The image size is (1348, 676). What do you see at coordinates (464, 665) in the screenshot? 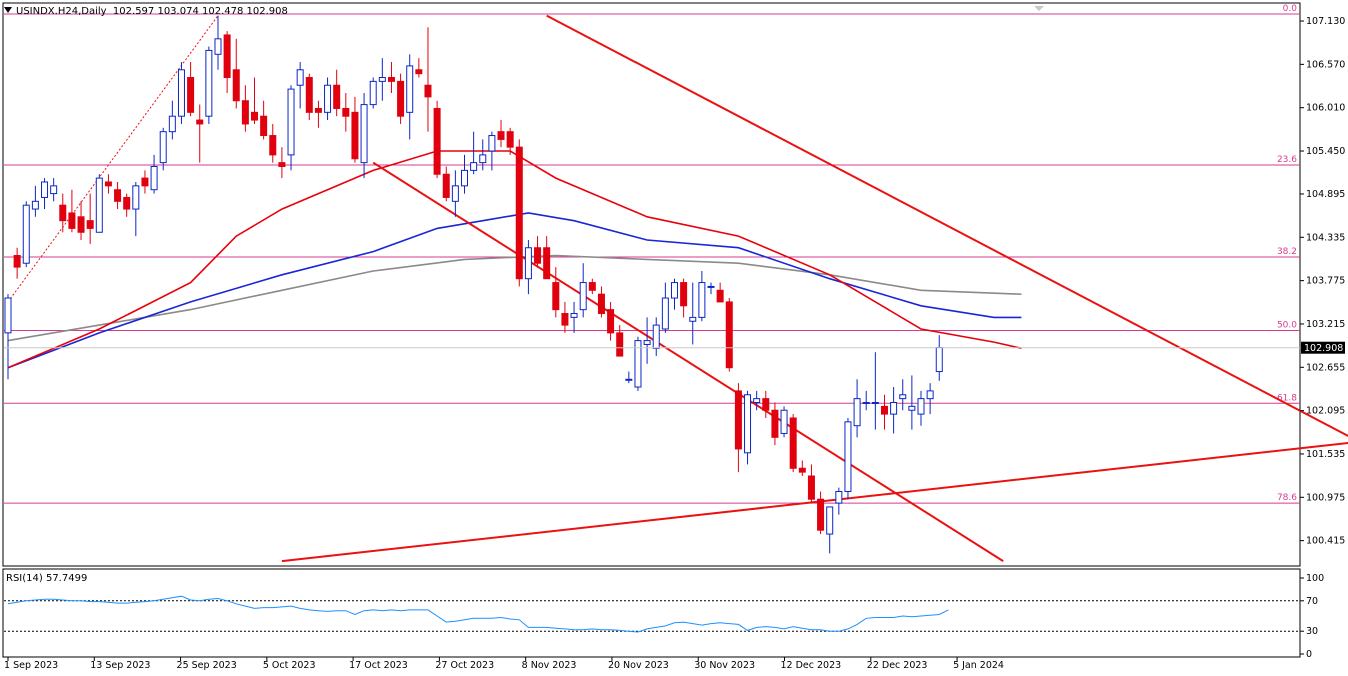
I see `x-tick-label: 27 Oct 2023` at bounding box center [464, 665].